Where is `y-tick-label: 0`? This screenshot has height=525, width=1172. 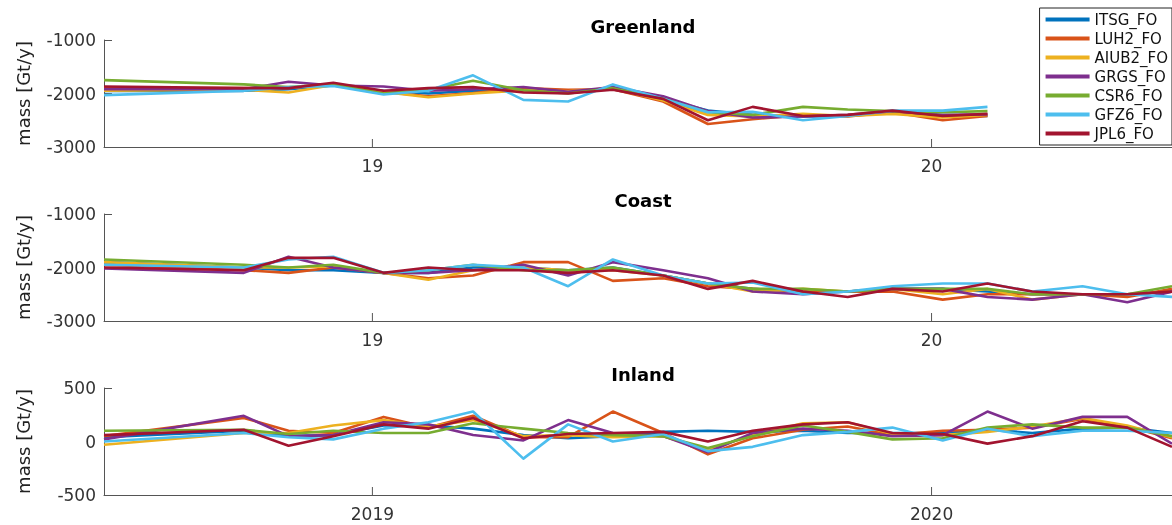
y-tick-label: 0 is located at coordinates (90, 441).